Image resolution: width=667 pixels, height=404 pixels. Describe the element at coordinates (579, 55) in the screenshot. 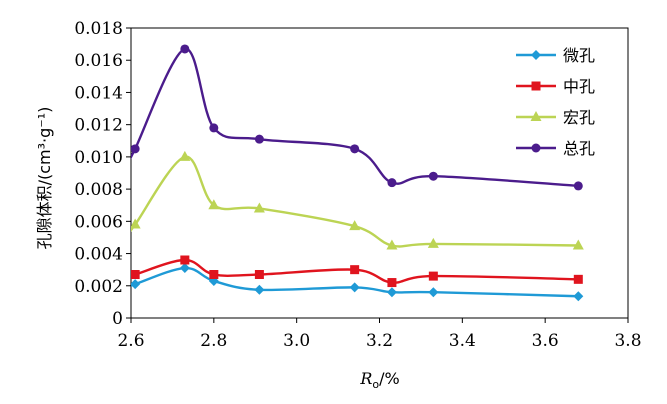

I see `legend-label: 微孔` at that location.